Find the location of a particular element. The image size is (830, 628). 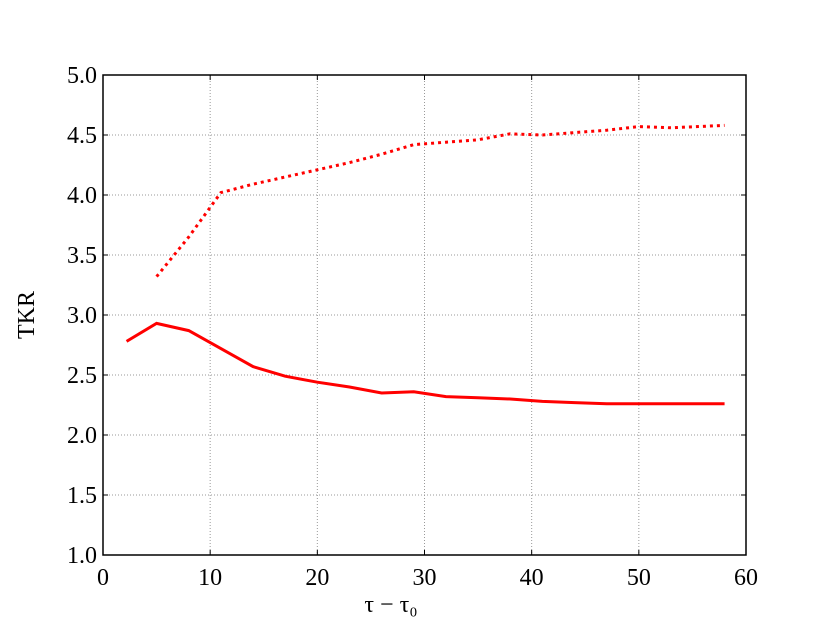

y-tick-label: 5.0 is located at coordinates (82, 76).